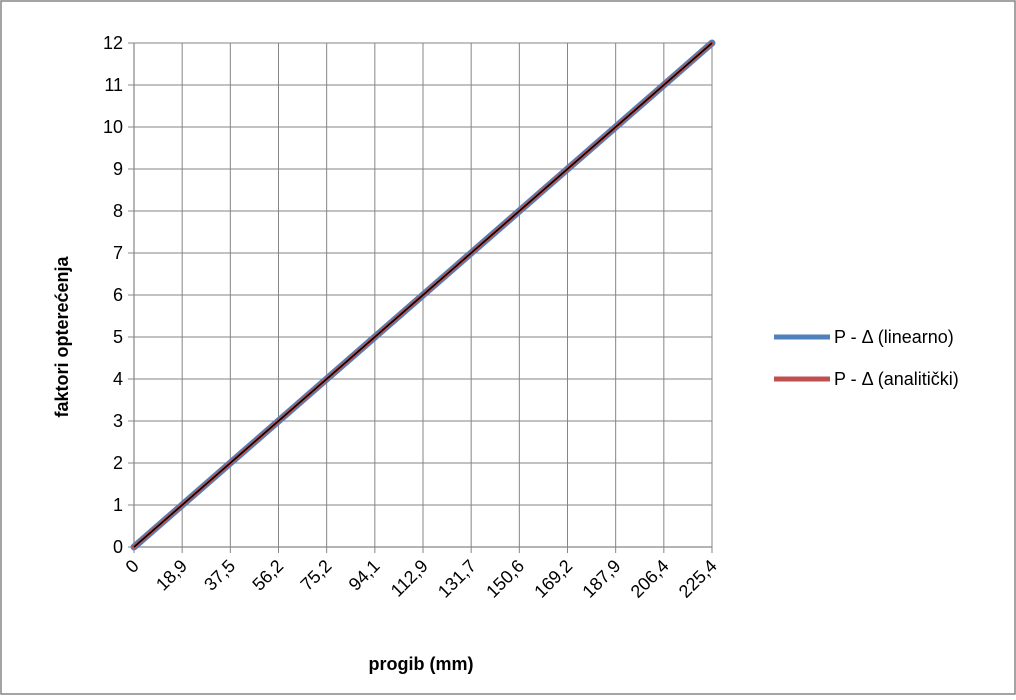  I want to click on y-tick-label: 11, so click(113, 85).